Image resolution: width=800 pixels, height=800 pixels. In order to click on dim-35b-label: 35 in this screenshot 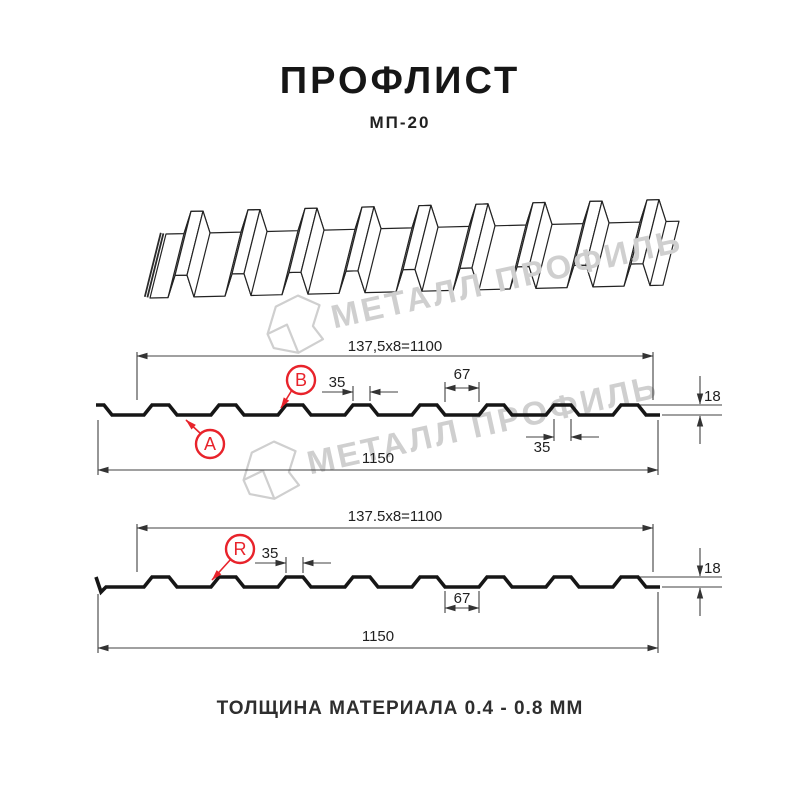, I will do `click(542, 447)`.